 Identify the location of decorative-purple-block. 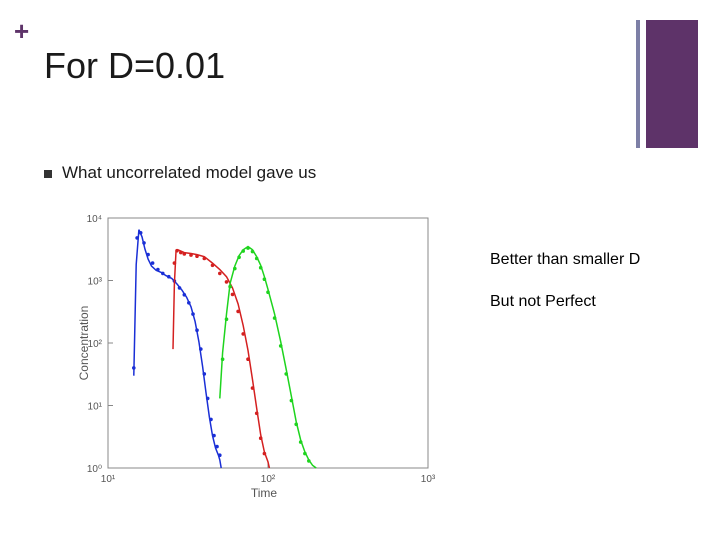
(672, 84).